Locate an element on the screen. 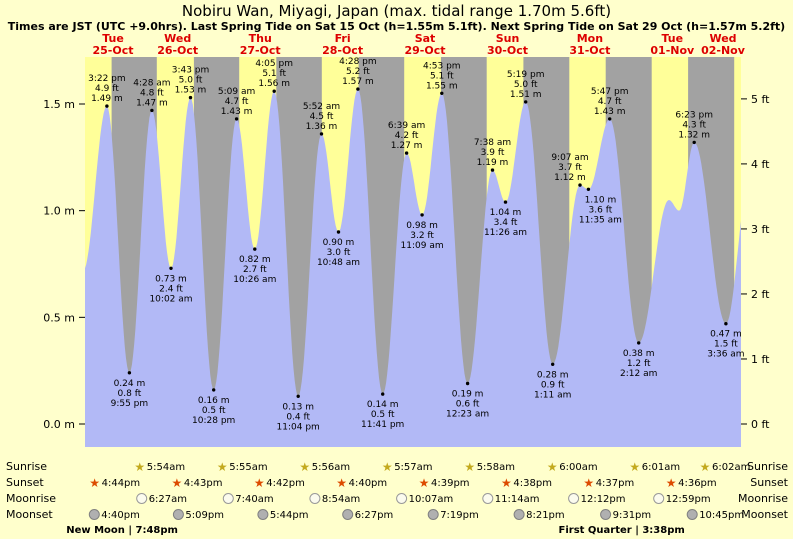 This screenshot has width=793, height=539. tide-high-annotation: 4:28 am4.8 ft1.47 m is located at coordinates (152, 95).